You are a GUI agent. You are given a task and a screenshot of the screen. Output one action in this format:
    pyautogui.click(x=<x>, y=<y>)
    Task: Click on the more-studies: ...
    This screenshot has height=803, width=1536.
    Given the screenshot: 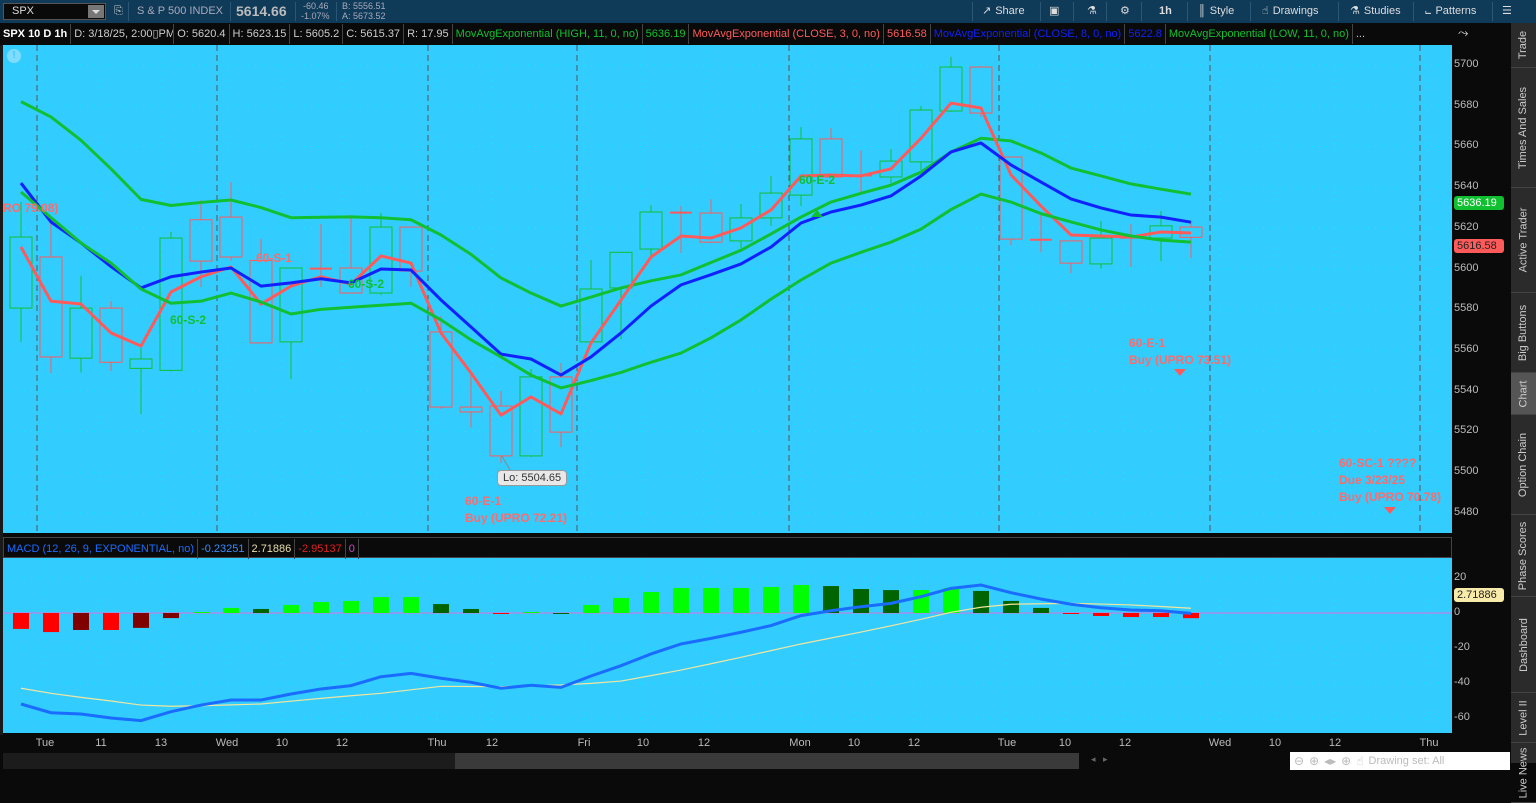 What is the action you would take?
    pyautogui.click(x=1360, y=34)
    